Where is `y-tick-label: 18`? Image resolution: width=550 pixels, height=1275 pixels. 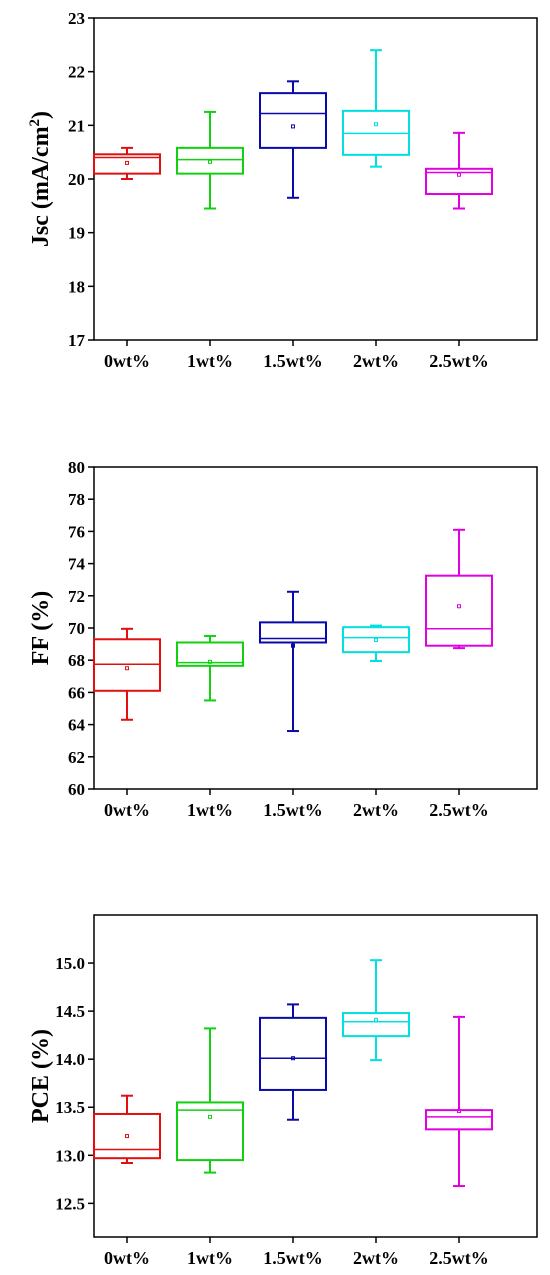
y-tick-label: 18 is located at coordinates (76, 286).